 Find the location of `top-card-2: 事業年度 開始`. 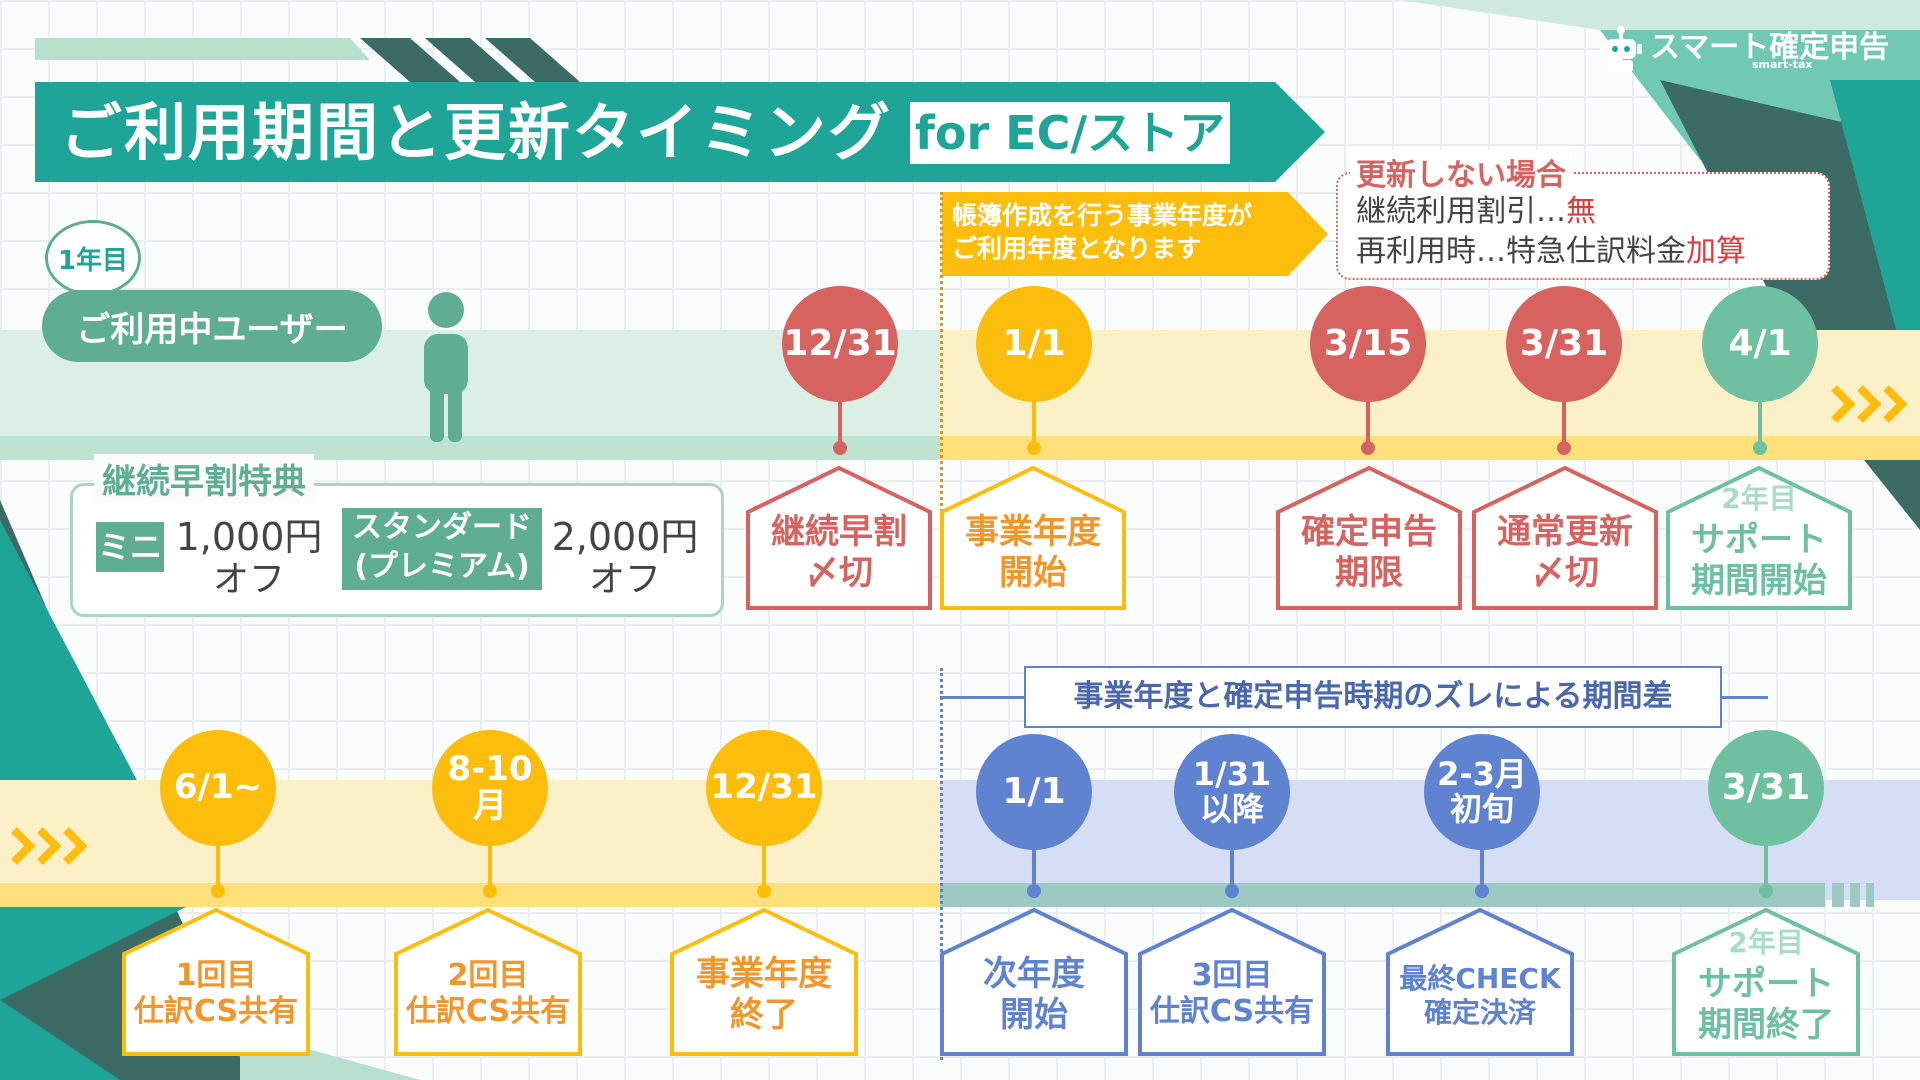

top-card-2: 事業年度 開始 is located at coordinates (1033, 537).